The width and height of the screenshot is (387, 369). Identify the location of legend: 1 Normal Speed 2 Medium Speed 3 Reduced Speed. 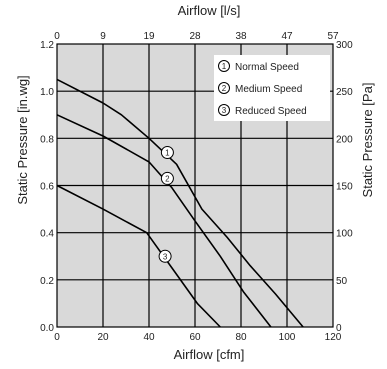
(272, 88).